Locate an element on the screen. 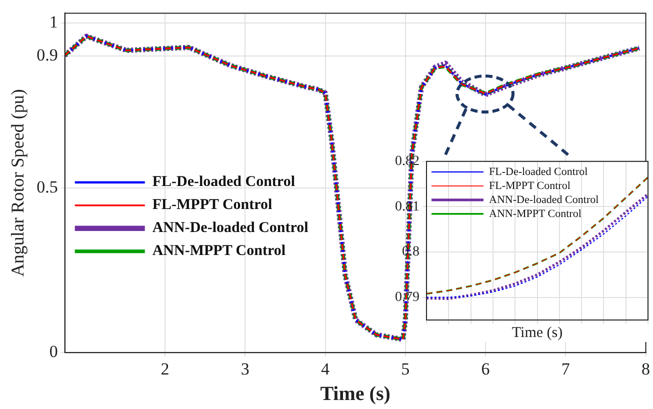  x-tick-label: 8 is located at coordinates (646, 368).